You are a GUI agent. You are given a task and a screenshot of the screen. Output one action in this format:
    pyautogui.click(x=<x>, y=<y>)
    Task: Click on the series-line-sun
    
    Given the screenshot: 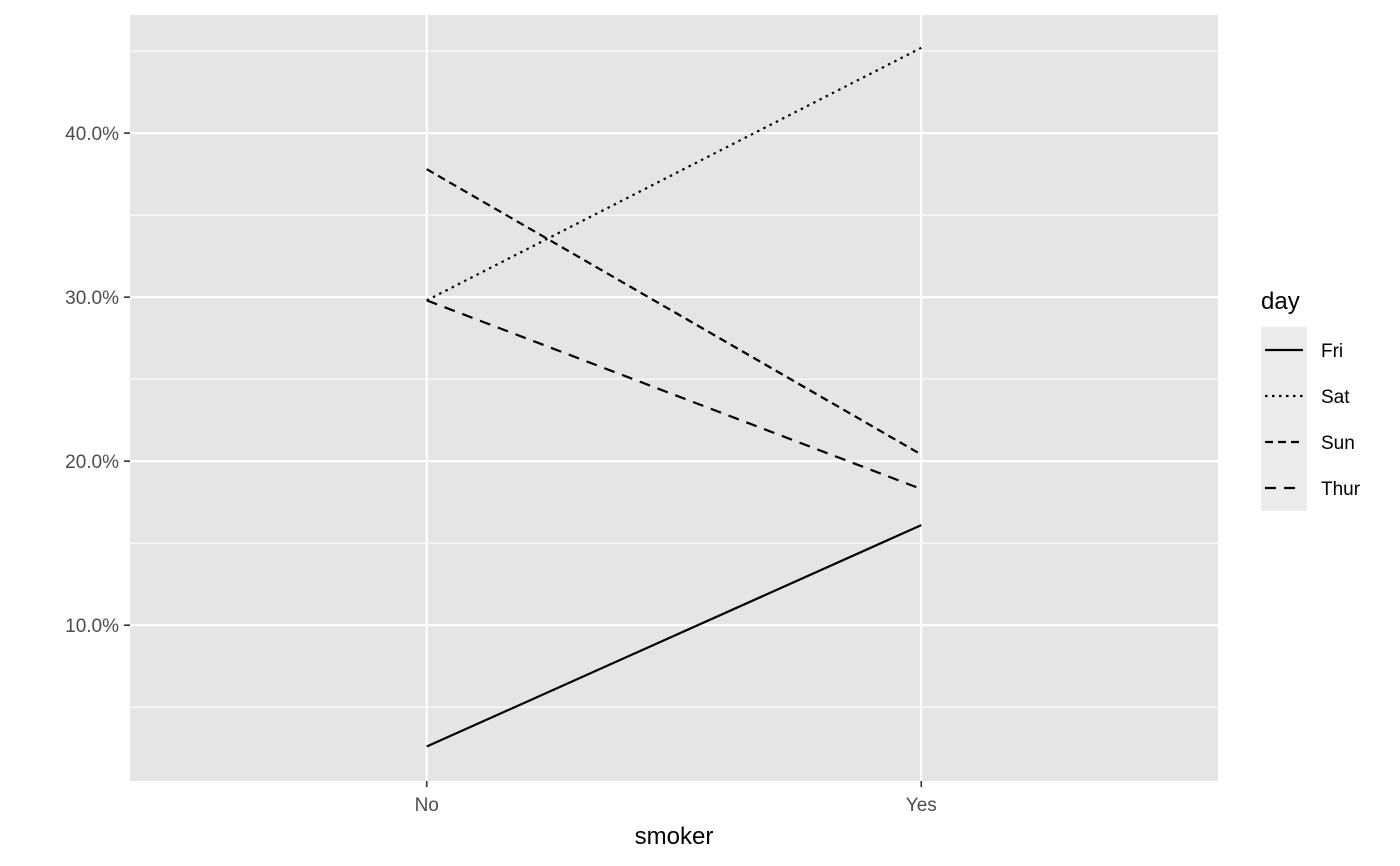 What is the action you would take?
    pyautogui.click(x=674, y=312)
    